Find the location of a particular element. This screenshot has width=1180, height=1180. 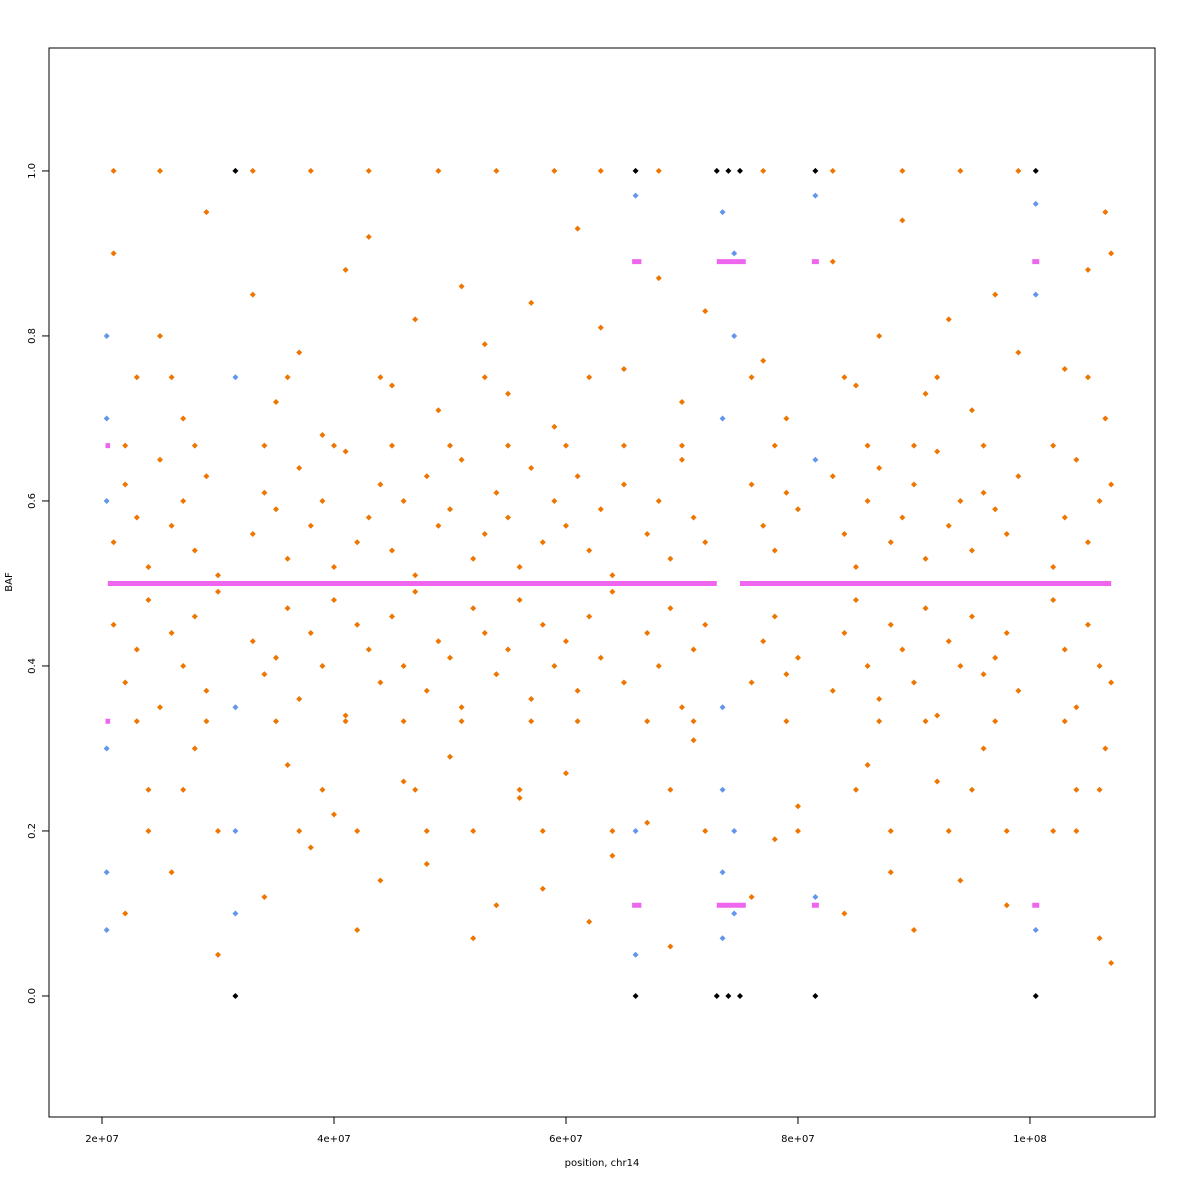

y-axis-label: BAF is located at coordinates (9, 582).